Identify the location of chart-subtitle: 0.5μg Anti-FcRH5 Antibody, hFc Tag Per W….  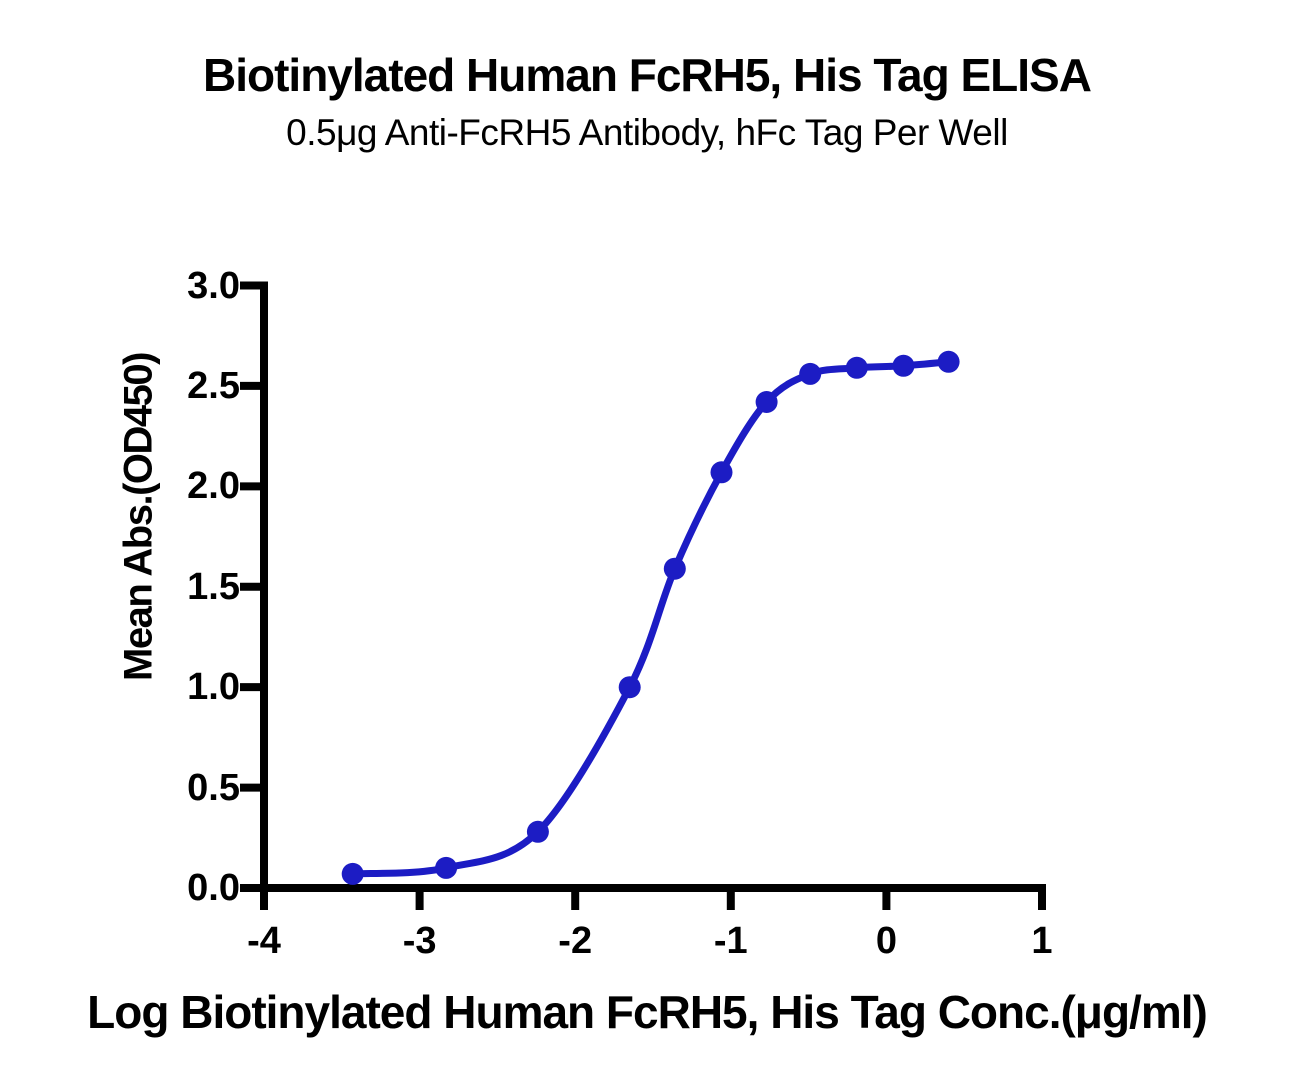
(647, 132).